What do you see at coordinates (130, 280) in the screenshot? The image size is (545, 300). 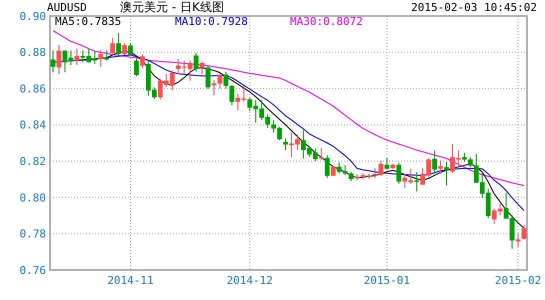 I see `x-tick-label: 2014-11` at bounding box center [130, 280].